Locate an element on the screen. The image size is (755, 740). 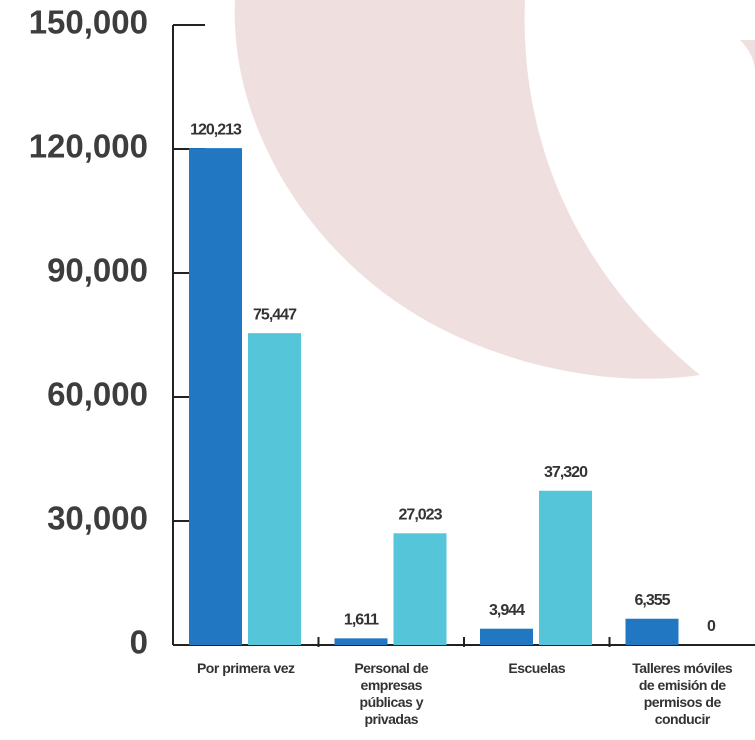
x-tick-label: Escuelas is located at coordinates (537, 668).